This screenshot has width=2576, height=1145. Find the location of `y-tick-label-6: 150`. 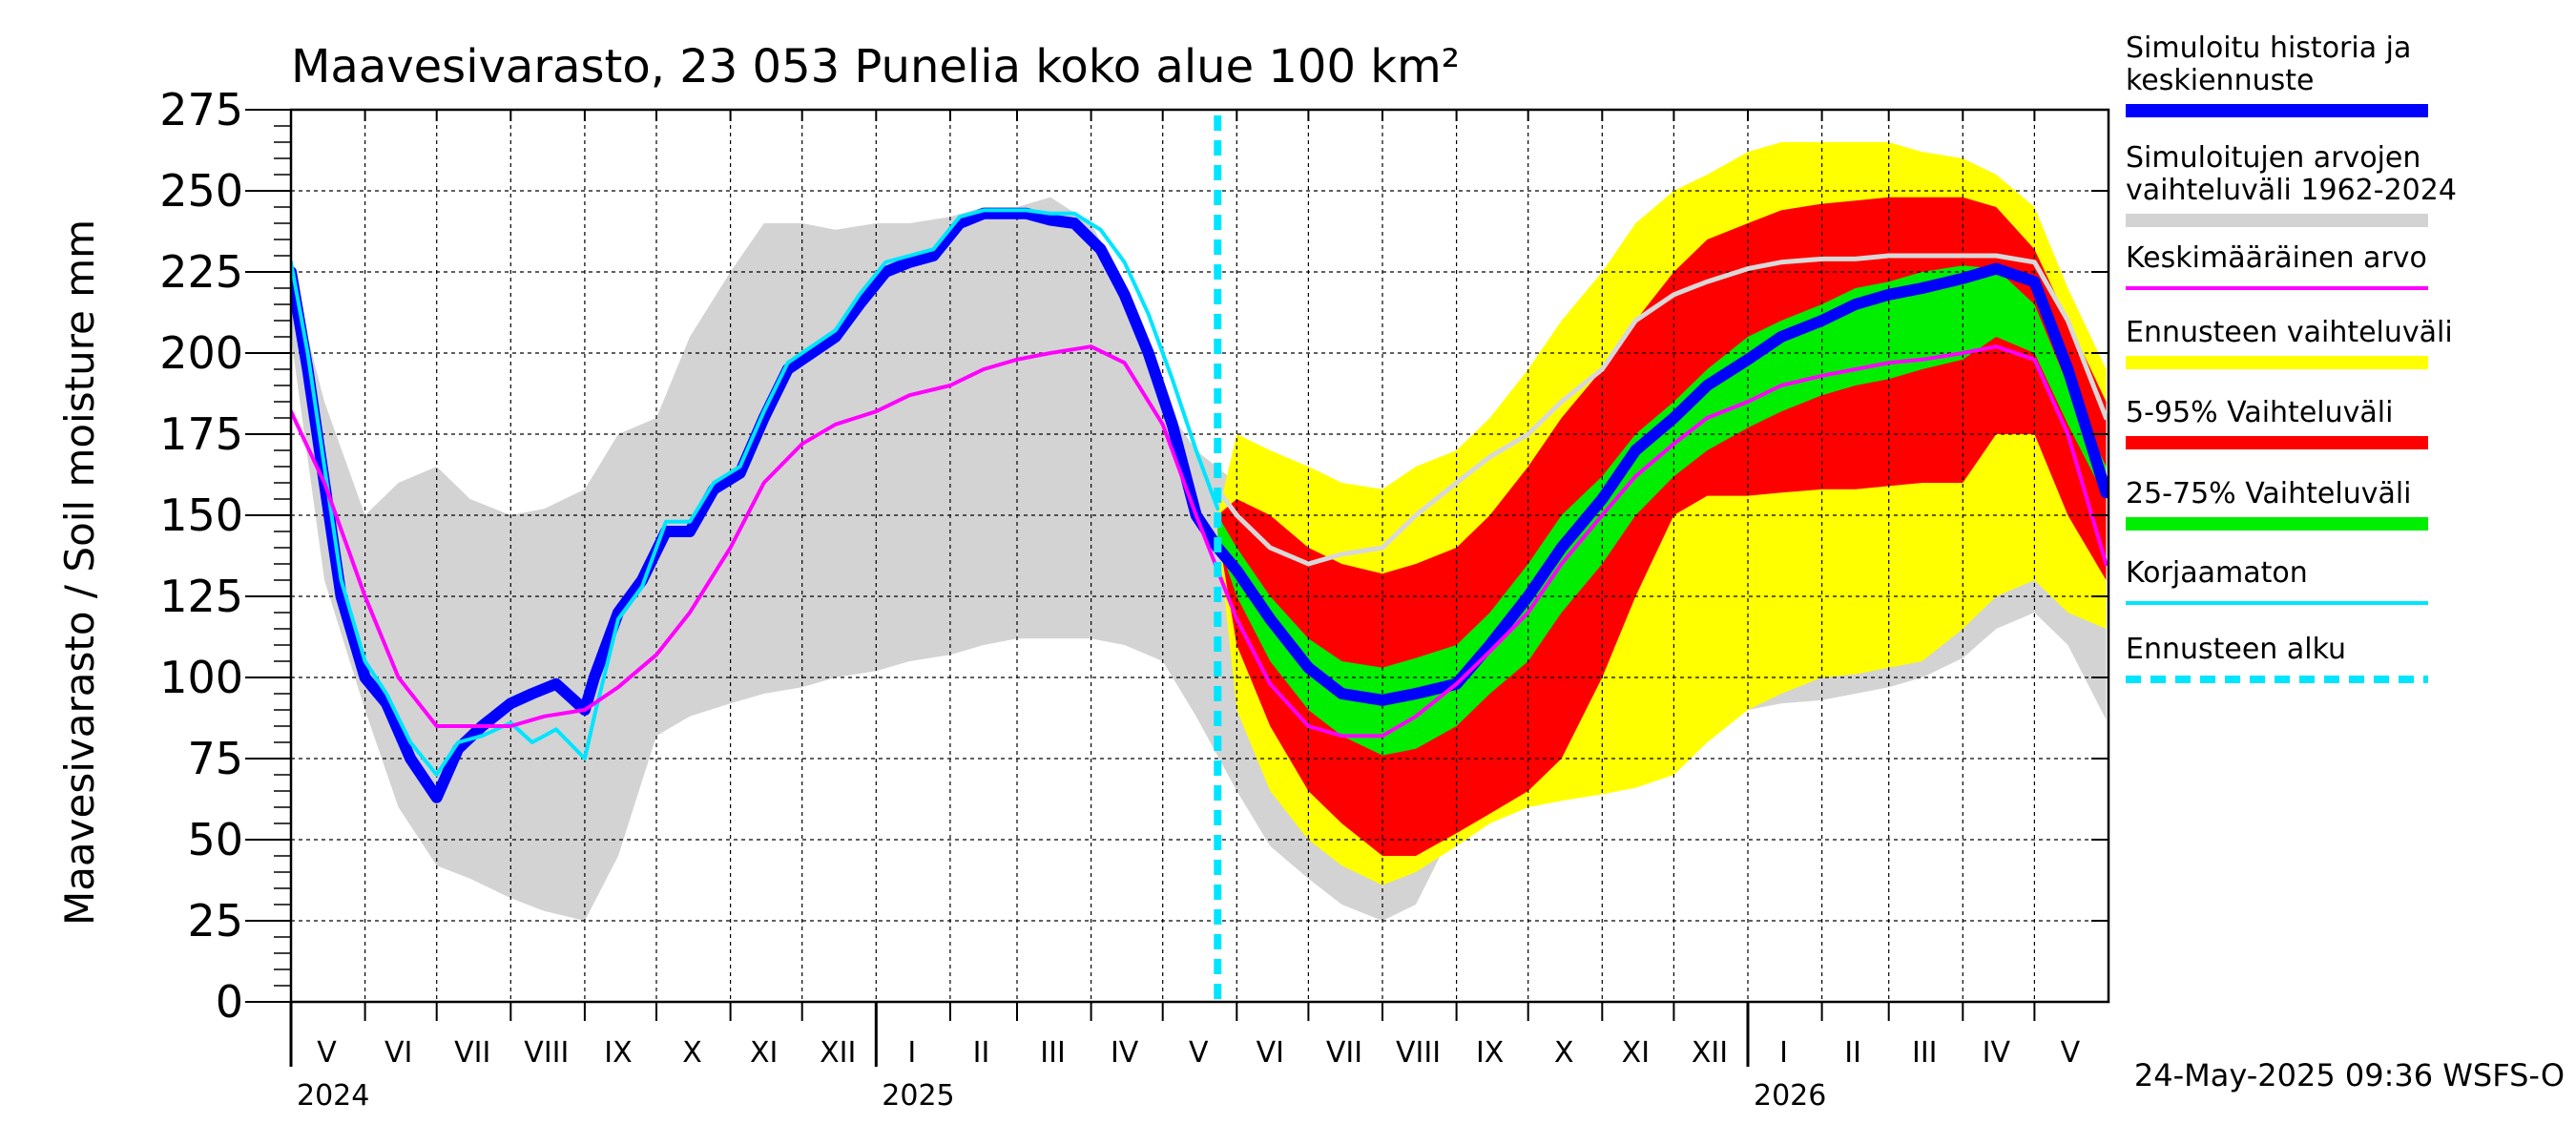

y-tick-label-6: 150 is located at coordinates (201, 515).